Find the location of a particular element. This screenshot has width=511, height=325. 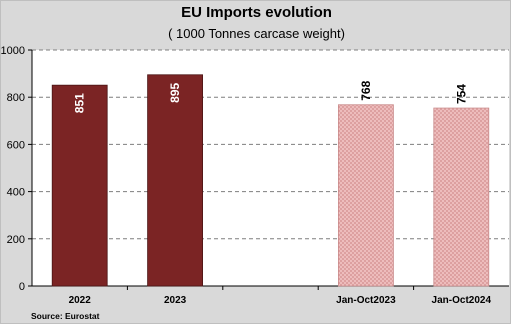

y-tick-label: 600 is located at coordinates (16, 145).